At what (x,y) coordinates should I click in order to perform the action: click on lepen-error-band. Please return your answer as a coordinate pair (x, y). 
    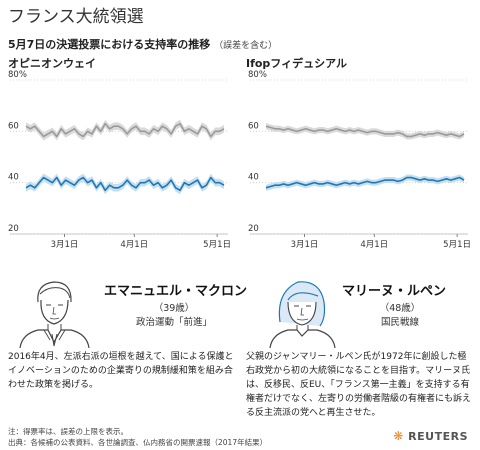
    Looking at the image, I should click on (125, 130).